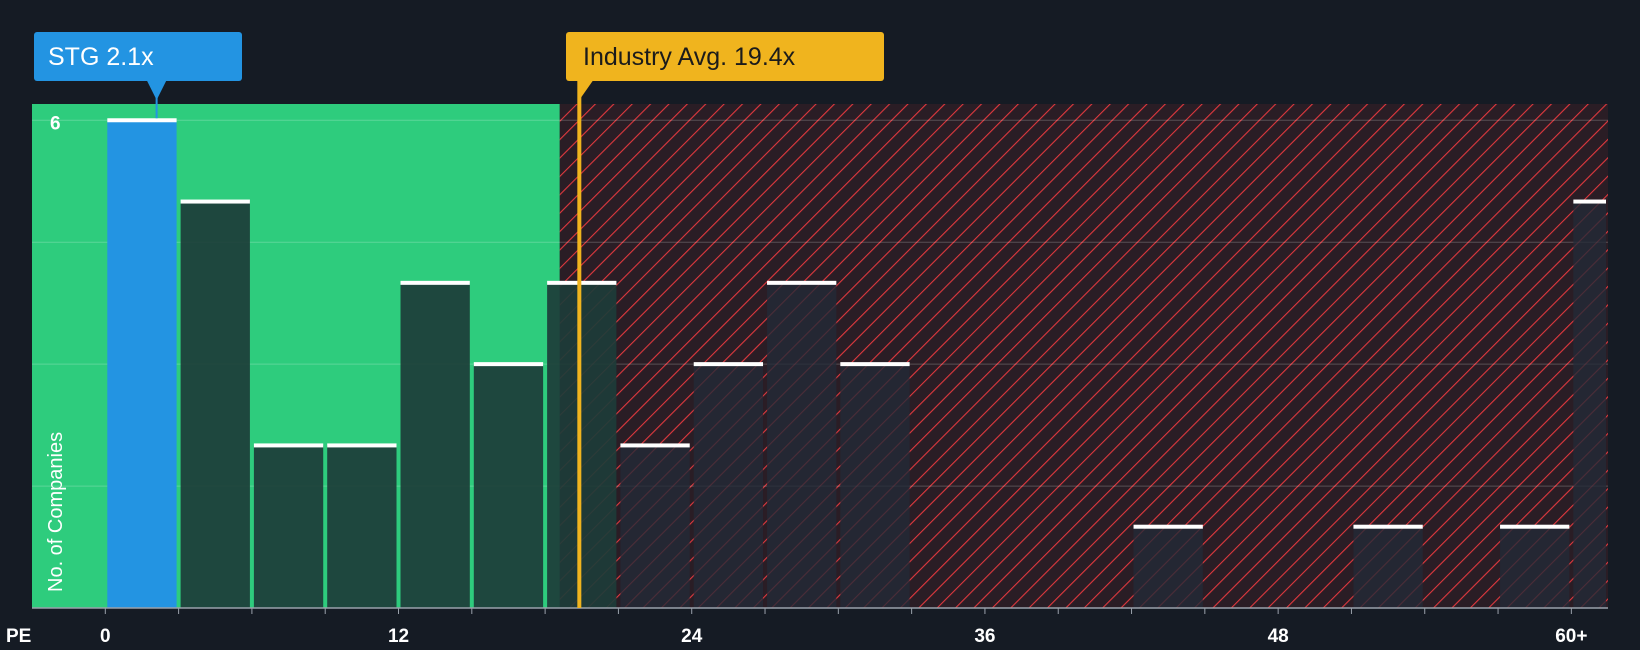 This screenshot has height=650, width=1640. What do you see at coordinates (585, 90) in the screenshot?
I see `industry-callout-pointer` at bounding box center [585, 90].